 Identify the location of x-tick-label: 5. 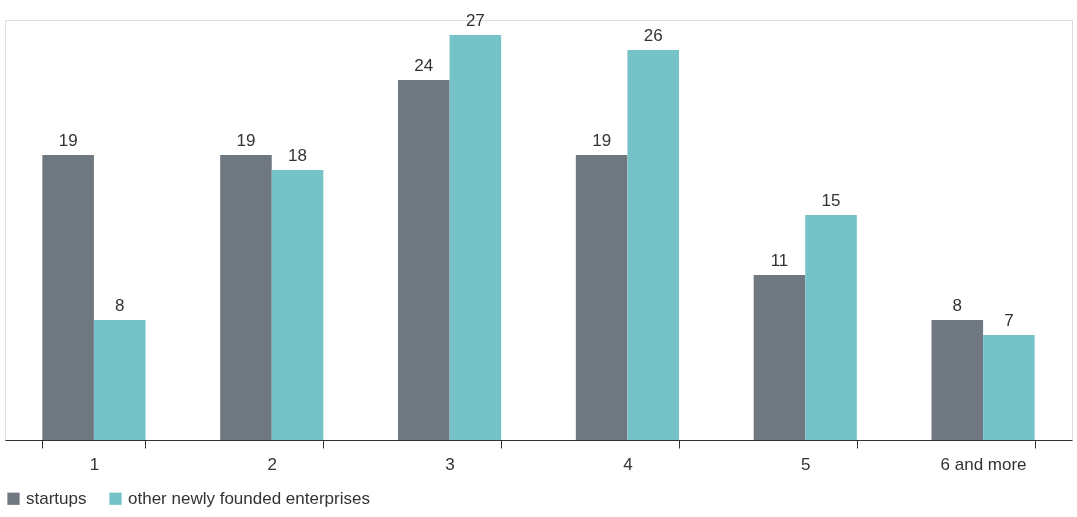
(806, 464).